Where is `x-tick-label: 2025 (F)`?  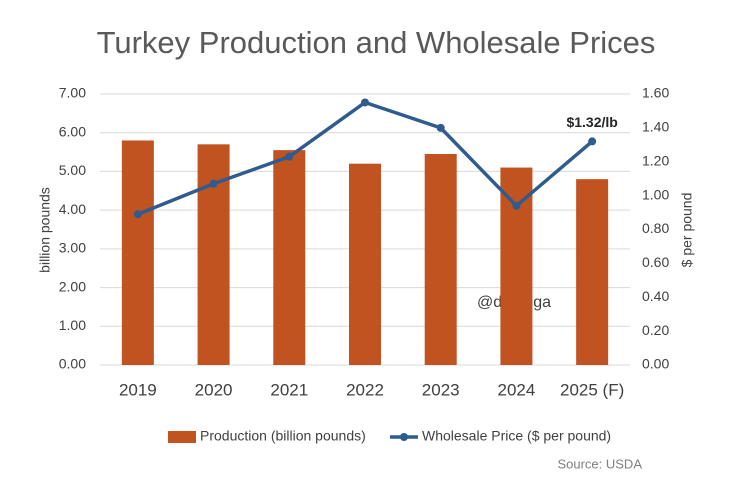
x-tick-label: 2025 (F) is located at coordinates (592, 389).